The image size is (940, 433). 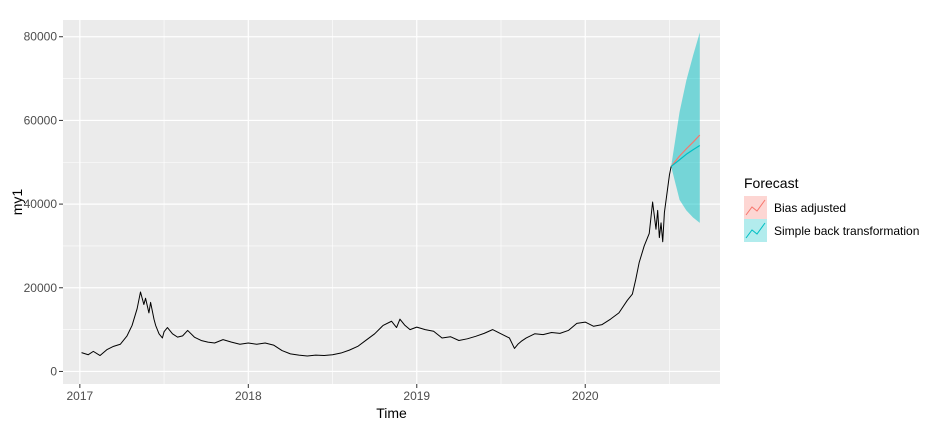 What do you see at coordinates (585, 396) in the screenshot?
I see `x-tick-label: 2020` at bounding box center [585, 396].